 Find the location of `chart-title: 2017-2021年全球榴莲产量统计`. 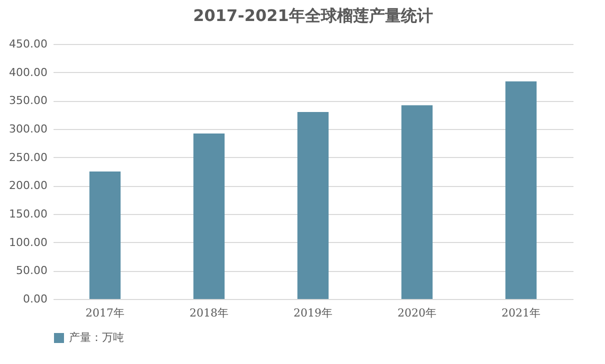

chart-title: 2017-2021年全球榴莲产量统计 is located at coordinates (313, 15).